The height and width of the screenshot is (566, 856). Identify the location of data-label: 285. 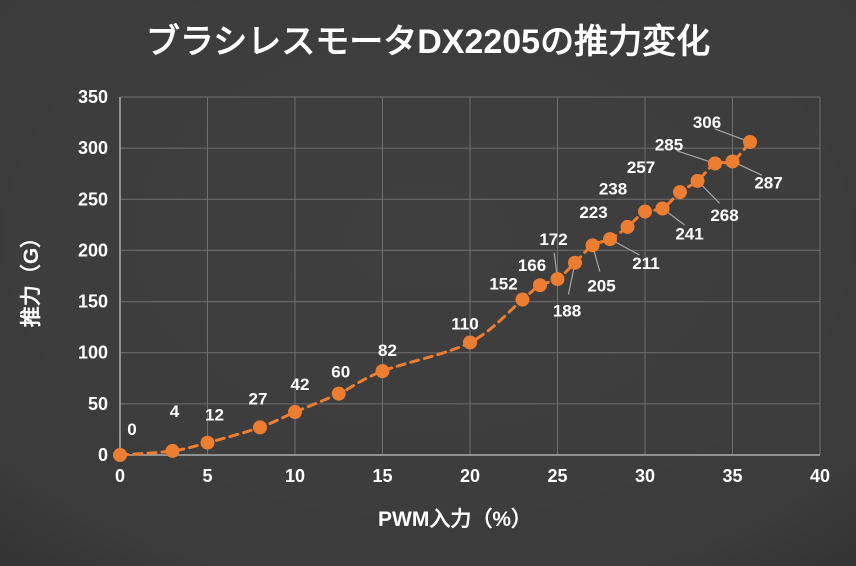
(669, 144).